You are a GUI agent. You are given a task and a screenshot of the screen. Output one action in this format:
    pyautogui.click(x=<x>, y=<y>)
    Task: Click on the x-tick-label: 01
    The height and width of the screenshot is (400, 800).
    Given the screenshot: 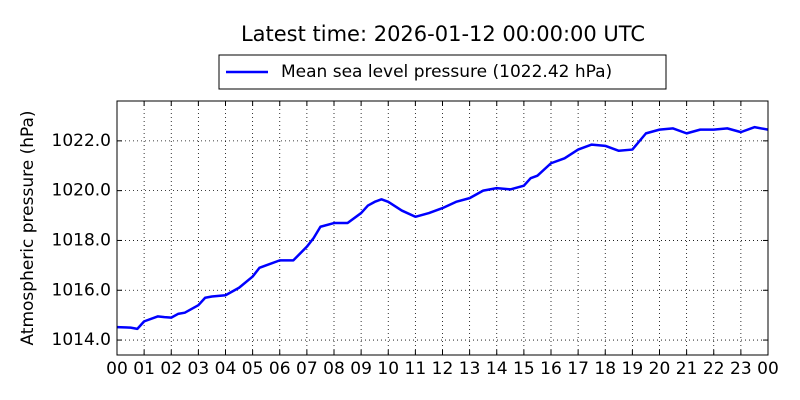 What is the action you would take?
    pyautogui.click(x=144, y=369)
    